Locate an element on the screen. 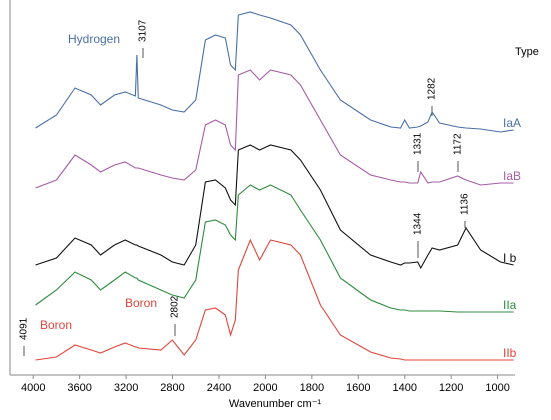 The image size is (551, 420). x-tick-label: 1200 is located at coordinates (451, 388).